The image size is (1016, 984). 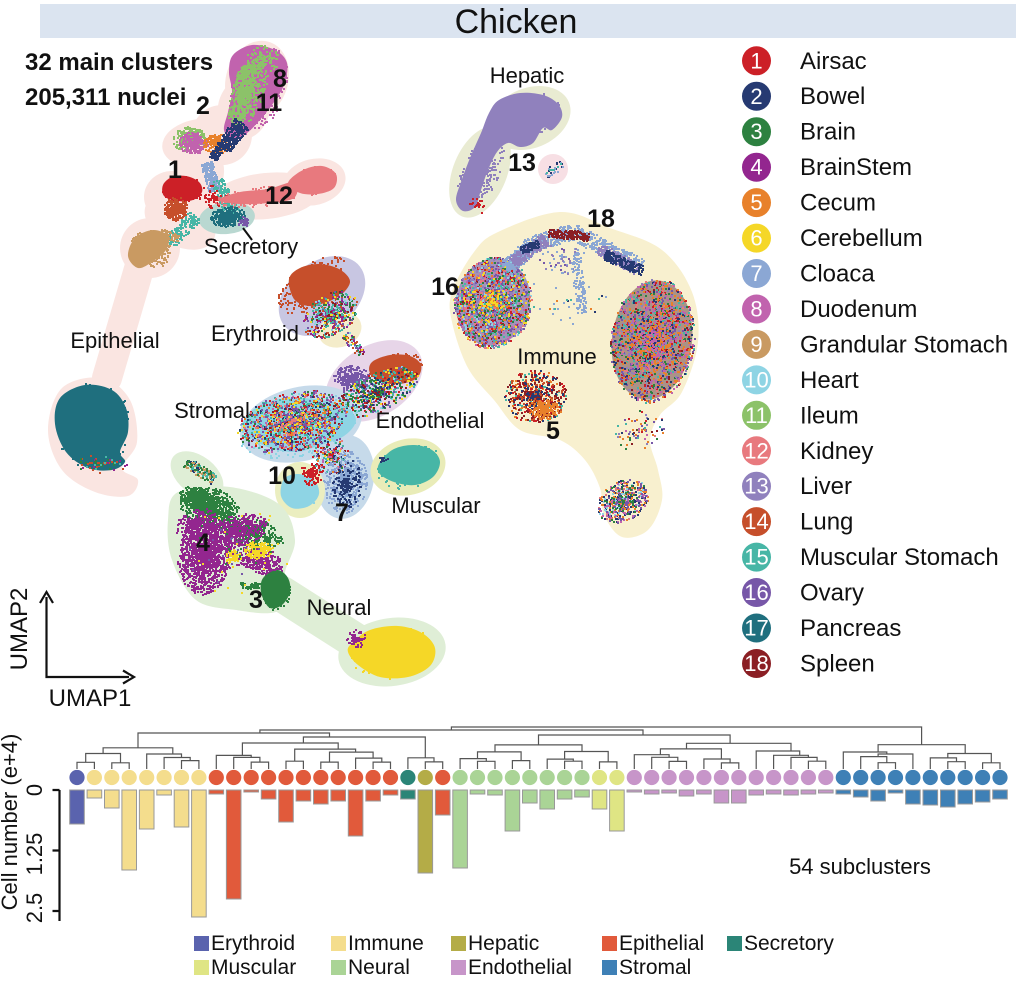 I want to click on svg-text: 15, so click(x=756, y=557).